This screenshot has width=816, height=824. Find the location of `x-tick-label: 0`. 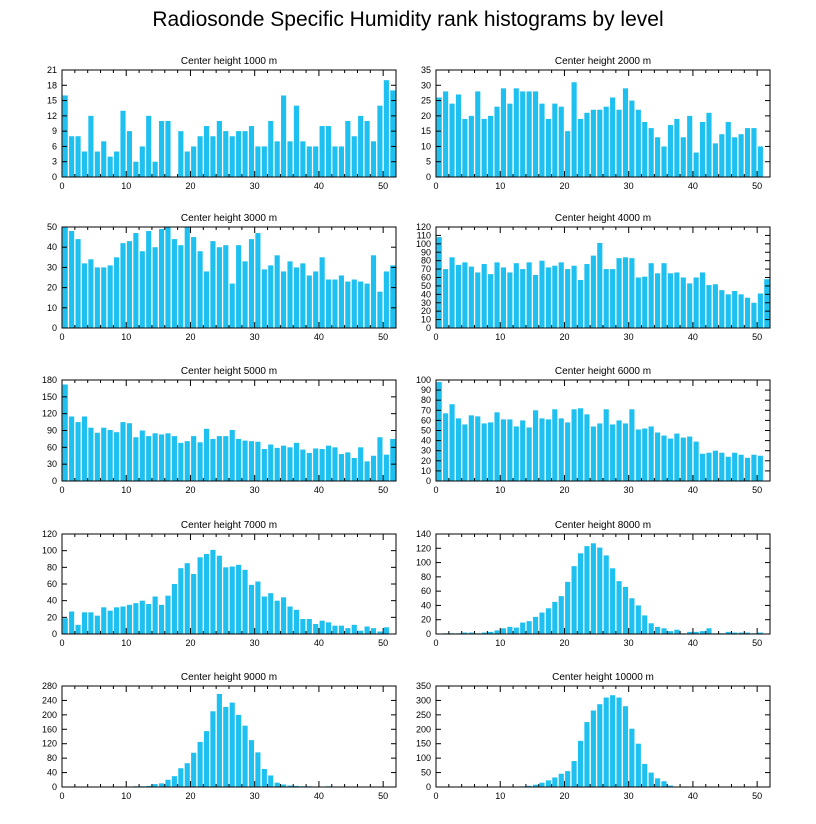

x-tick-label: 0 is located at coordinates (61, 796).